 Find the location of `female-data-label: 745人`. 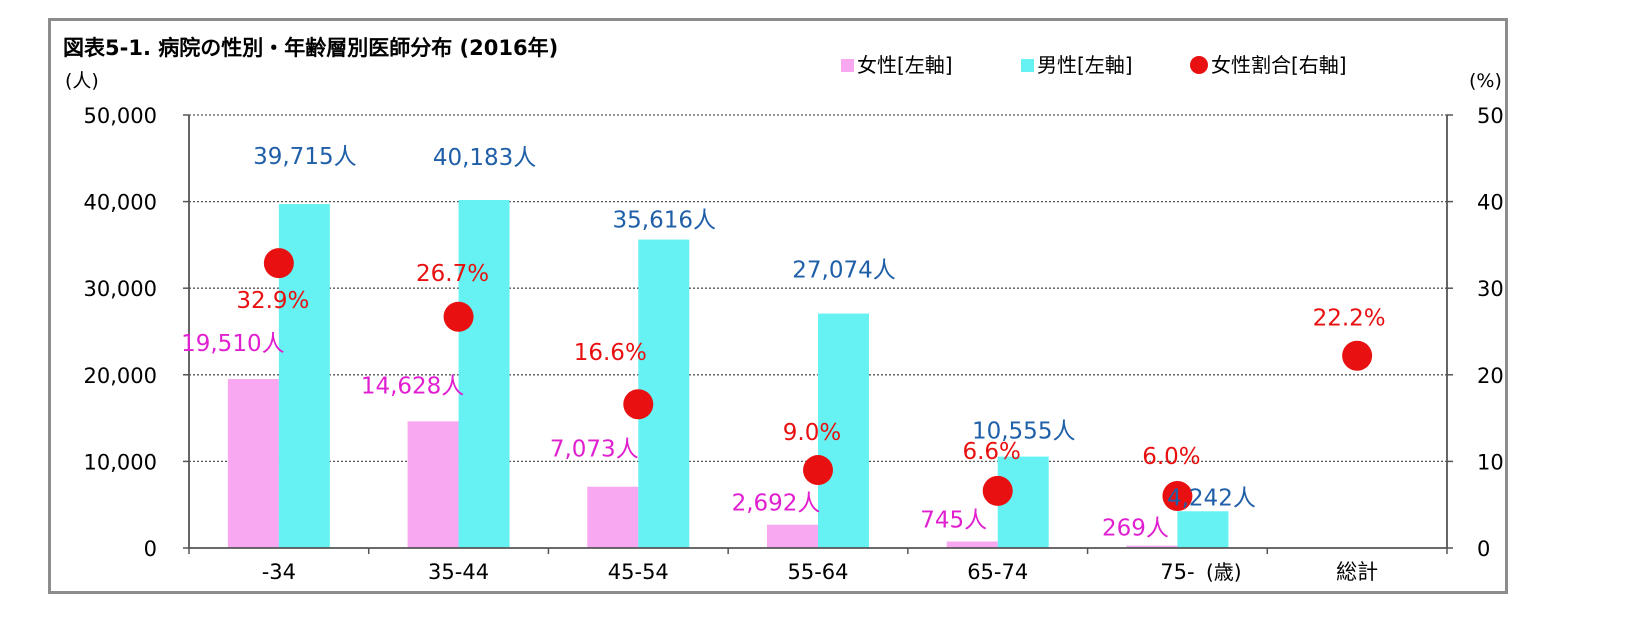

female-data-label: 745人 is located at coordinates (953, 521).